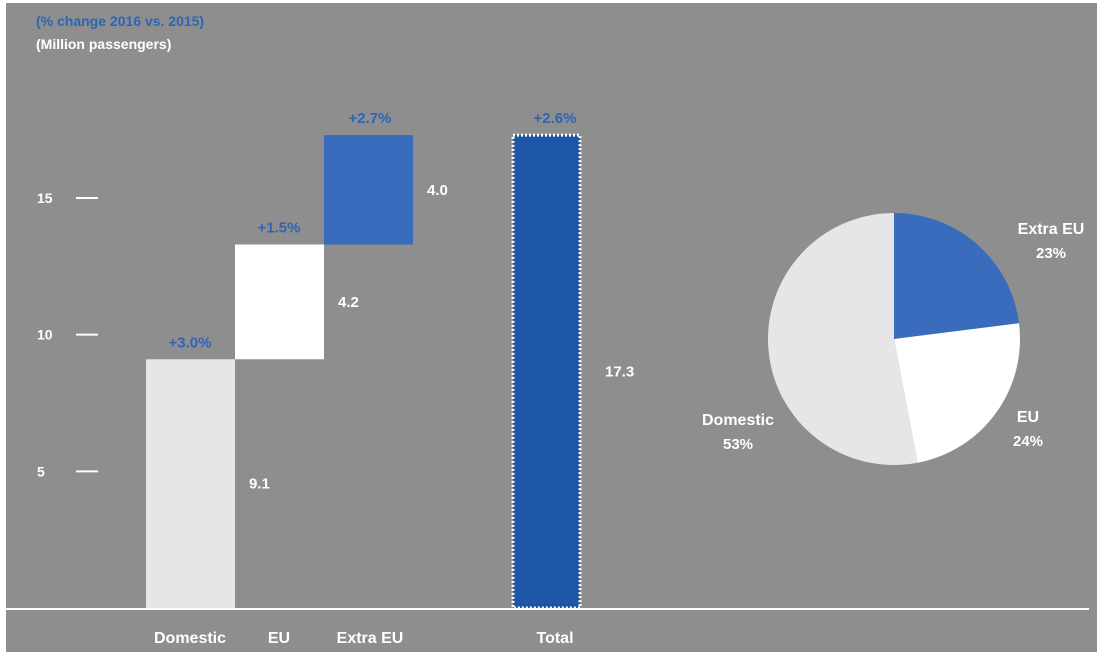  Describe the element at coordinates (555, 118) in the screenshot. I see `pct-change-label: +2.6%` at that location.